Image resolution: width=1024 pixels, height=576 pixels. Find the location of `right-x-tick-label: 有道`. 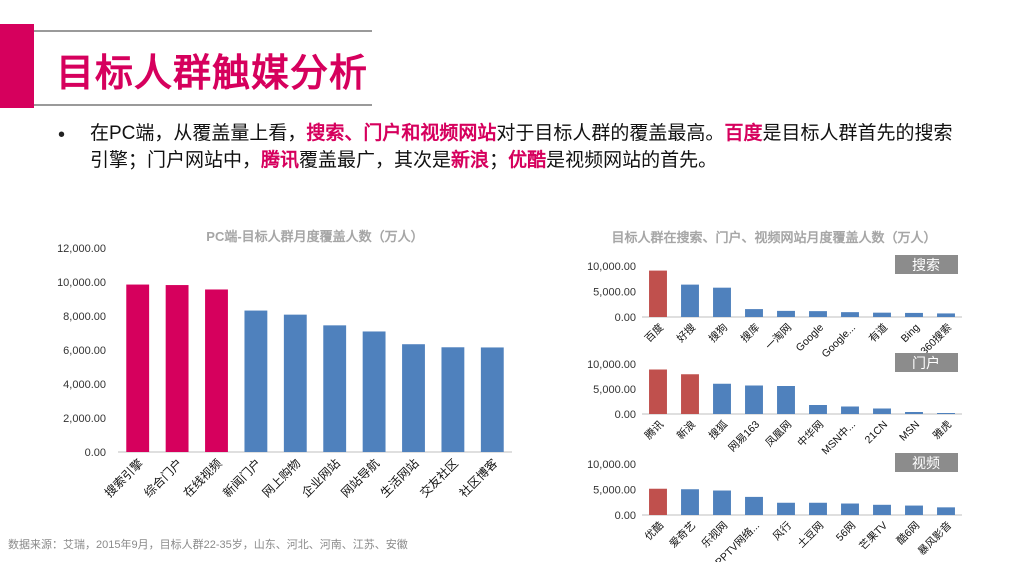

right-x-tick-label: 有道 is located at coordinates (878, 333).